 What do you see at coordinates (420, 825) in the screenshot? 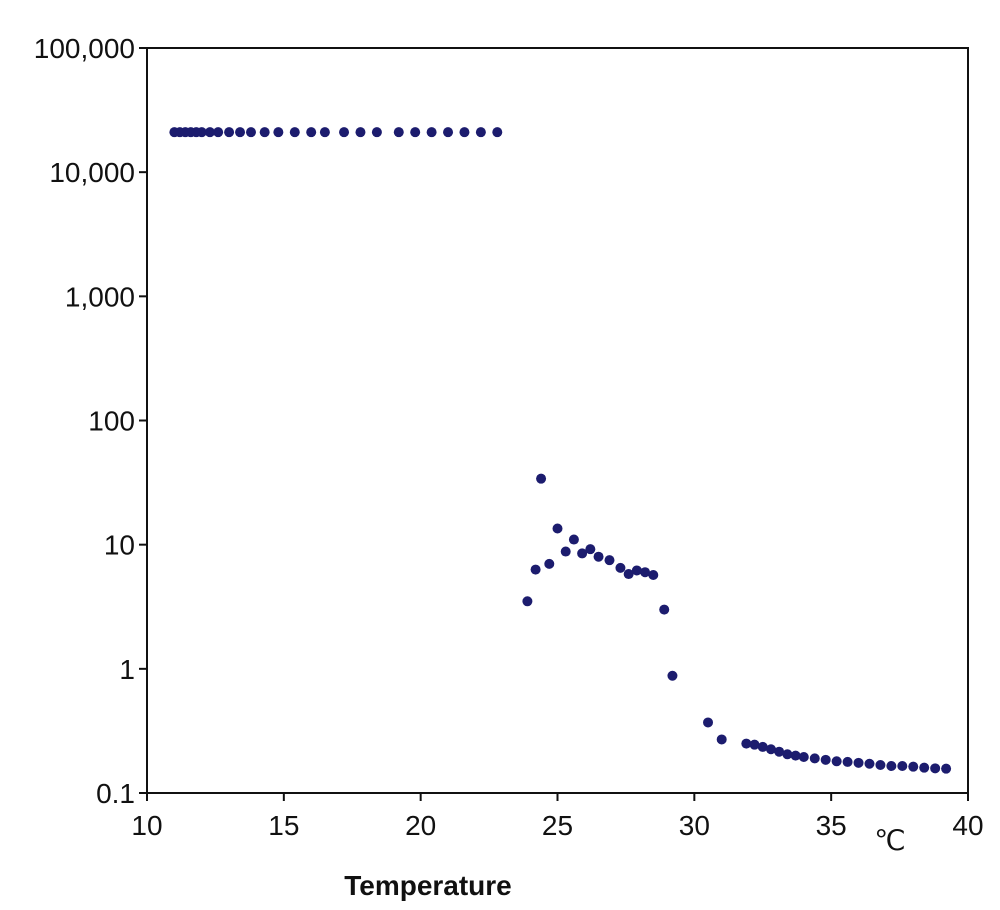
I see `x-tick-label: 20` at bounding box center [420, 825].